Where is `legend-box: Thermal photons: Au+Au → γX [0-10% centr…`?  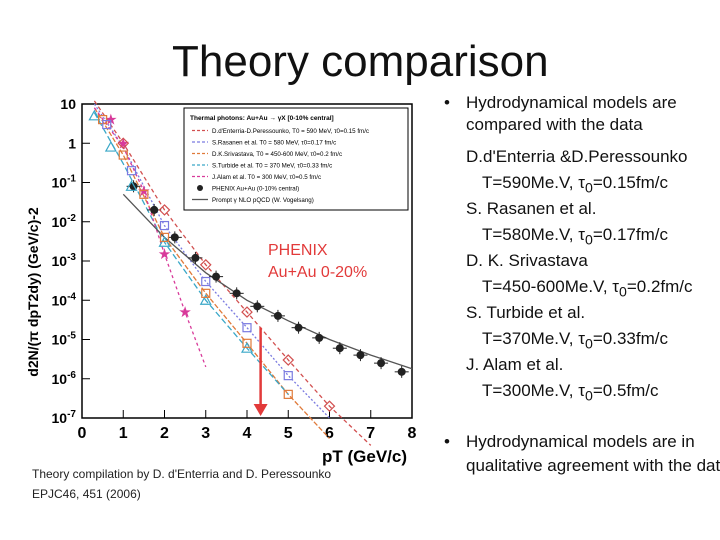 legend-box: Thermal photons: Au+Au → γX [0-10% centr… is located at coordinates (296, 159).